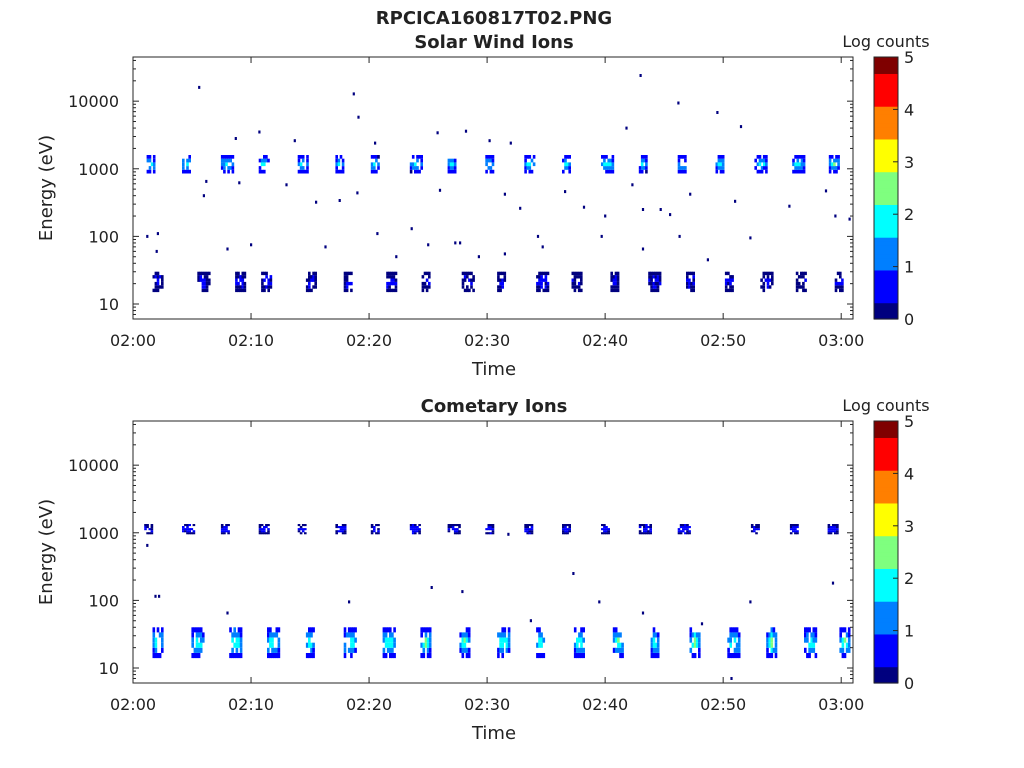 Image resolution: width=1024 pixels, height=768 pixels. Describe the element at coordinates (369, 340) in the screenshot. I see `x-tick-label: 02:20` at that location.